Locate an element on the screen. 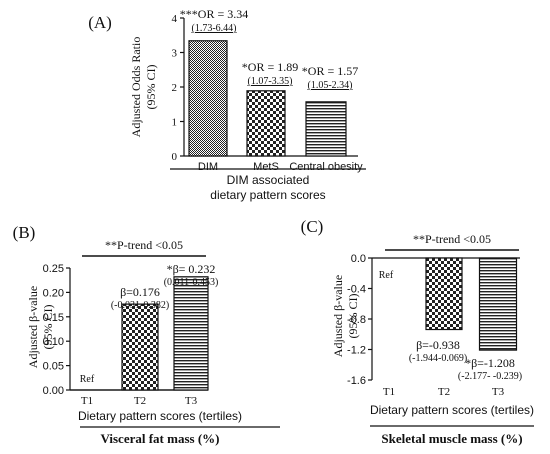 This screenshot has height=454, width=550. b-ytick-label: 0.20 is located at coordinates (53, 293).